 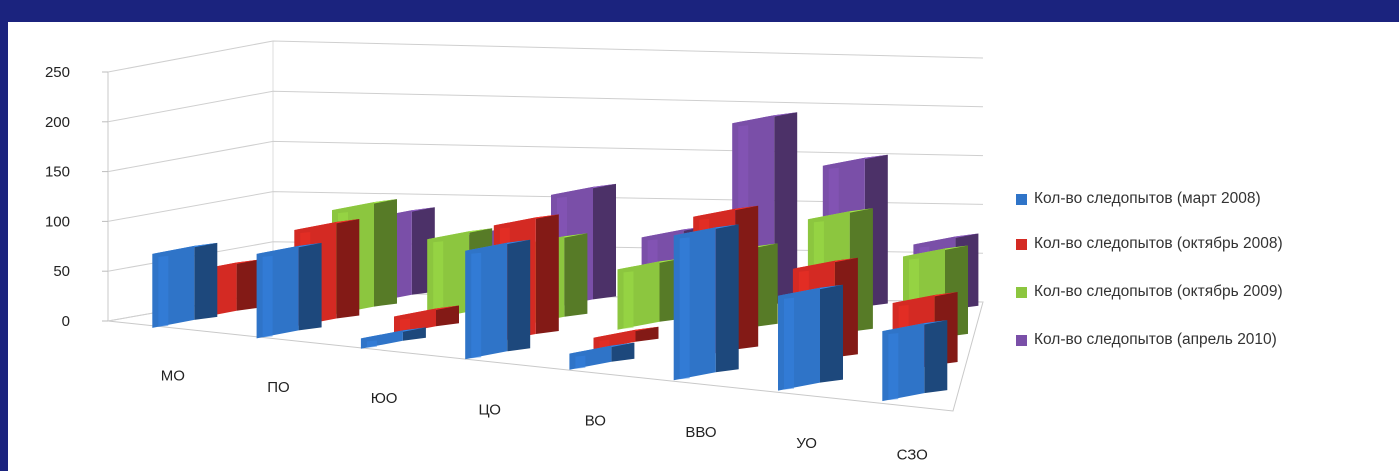 What do you see at coordinates (489, 409) in the screenshot?
I see `x-category-label: ЦО` at bounding box center [489, 409].